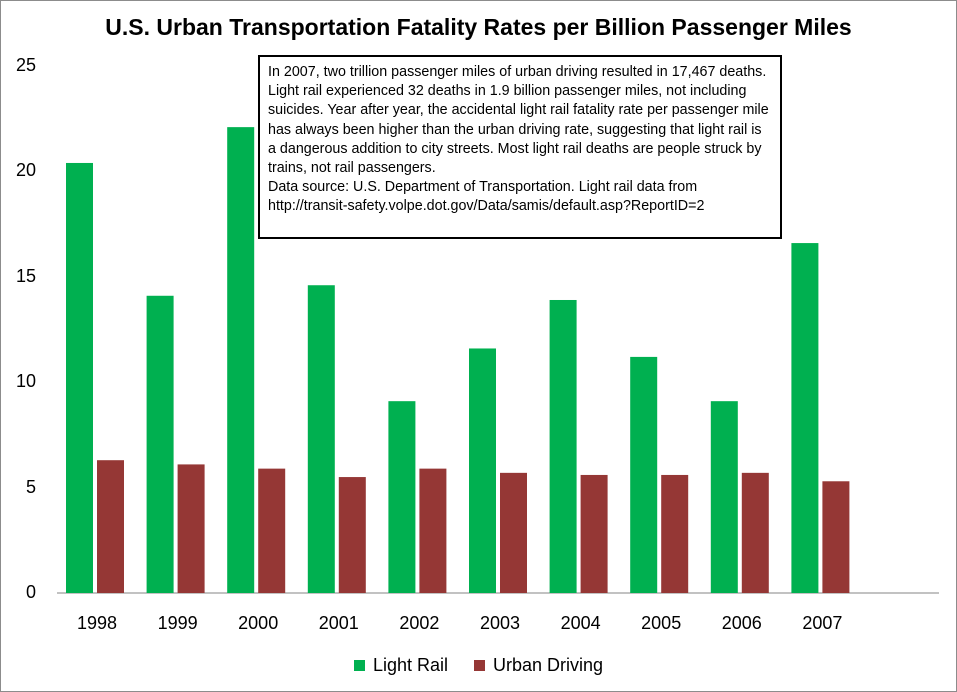 The width and height of the screenshot is (957, 692). What do you see at coordinates (79, 377) in the screenshot?
I see `bar-light-rail-1998` at bounding box center [79, 377].